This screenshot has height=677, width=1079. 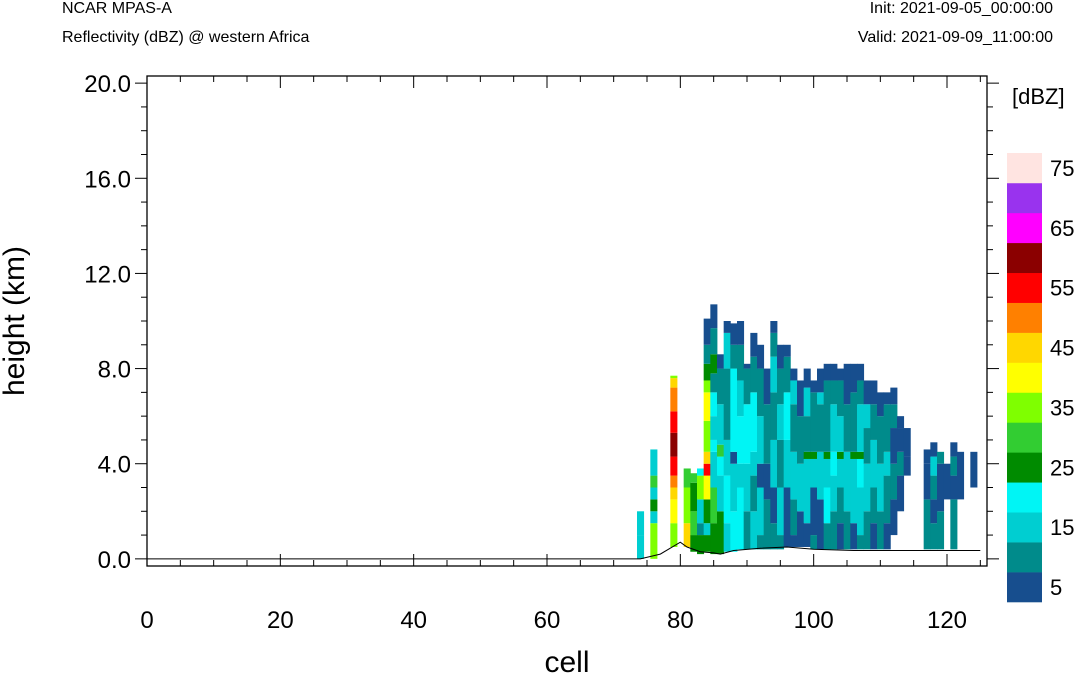 What do you see at coordinates (186, 37) in the screenshot?
I see `field-subtitle: Reflectivity (dBZ) @ western Africa` at bounding box center [186, 37].